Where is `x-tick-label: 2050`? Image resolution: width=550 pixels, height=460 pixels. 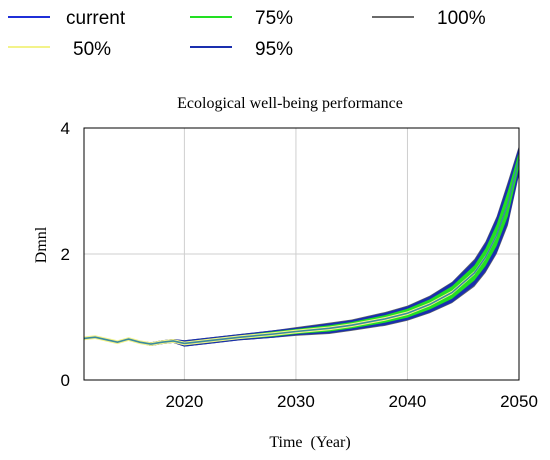
x-tick-label: 2050 is located at coordinates (519, 401).